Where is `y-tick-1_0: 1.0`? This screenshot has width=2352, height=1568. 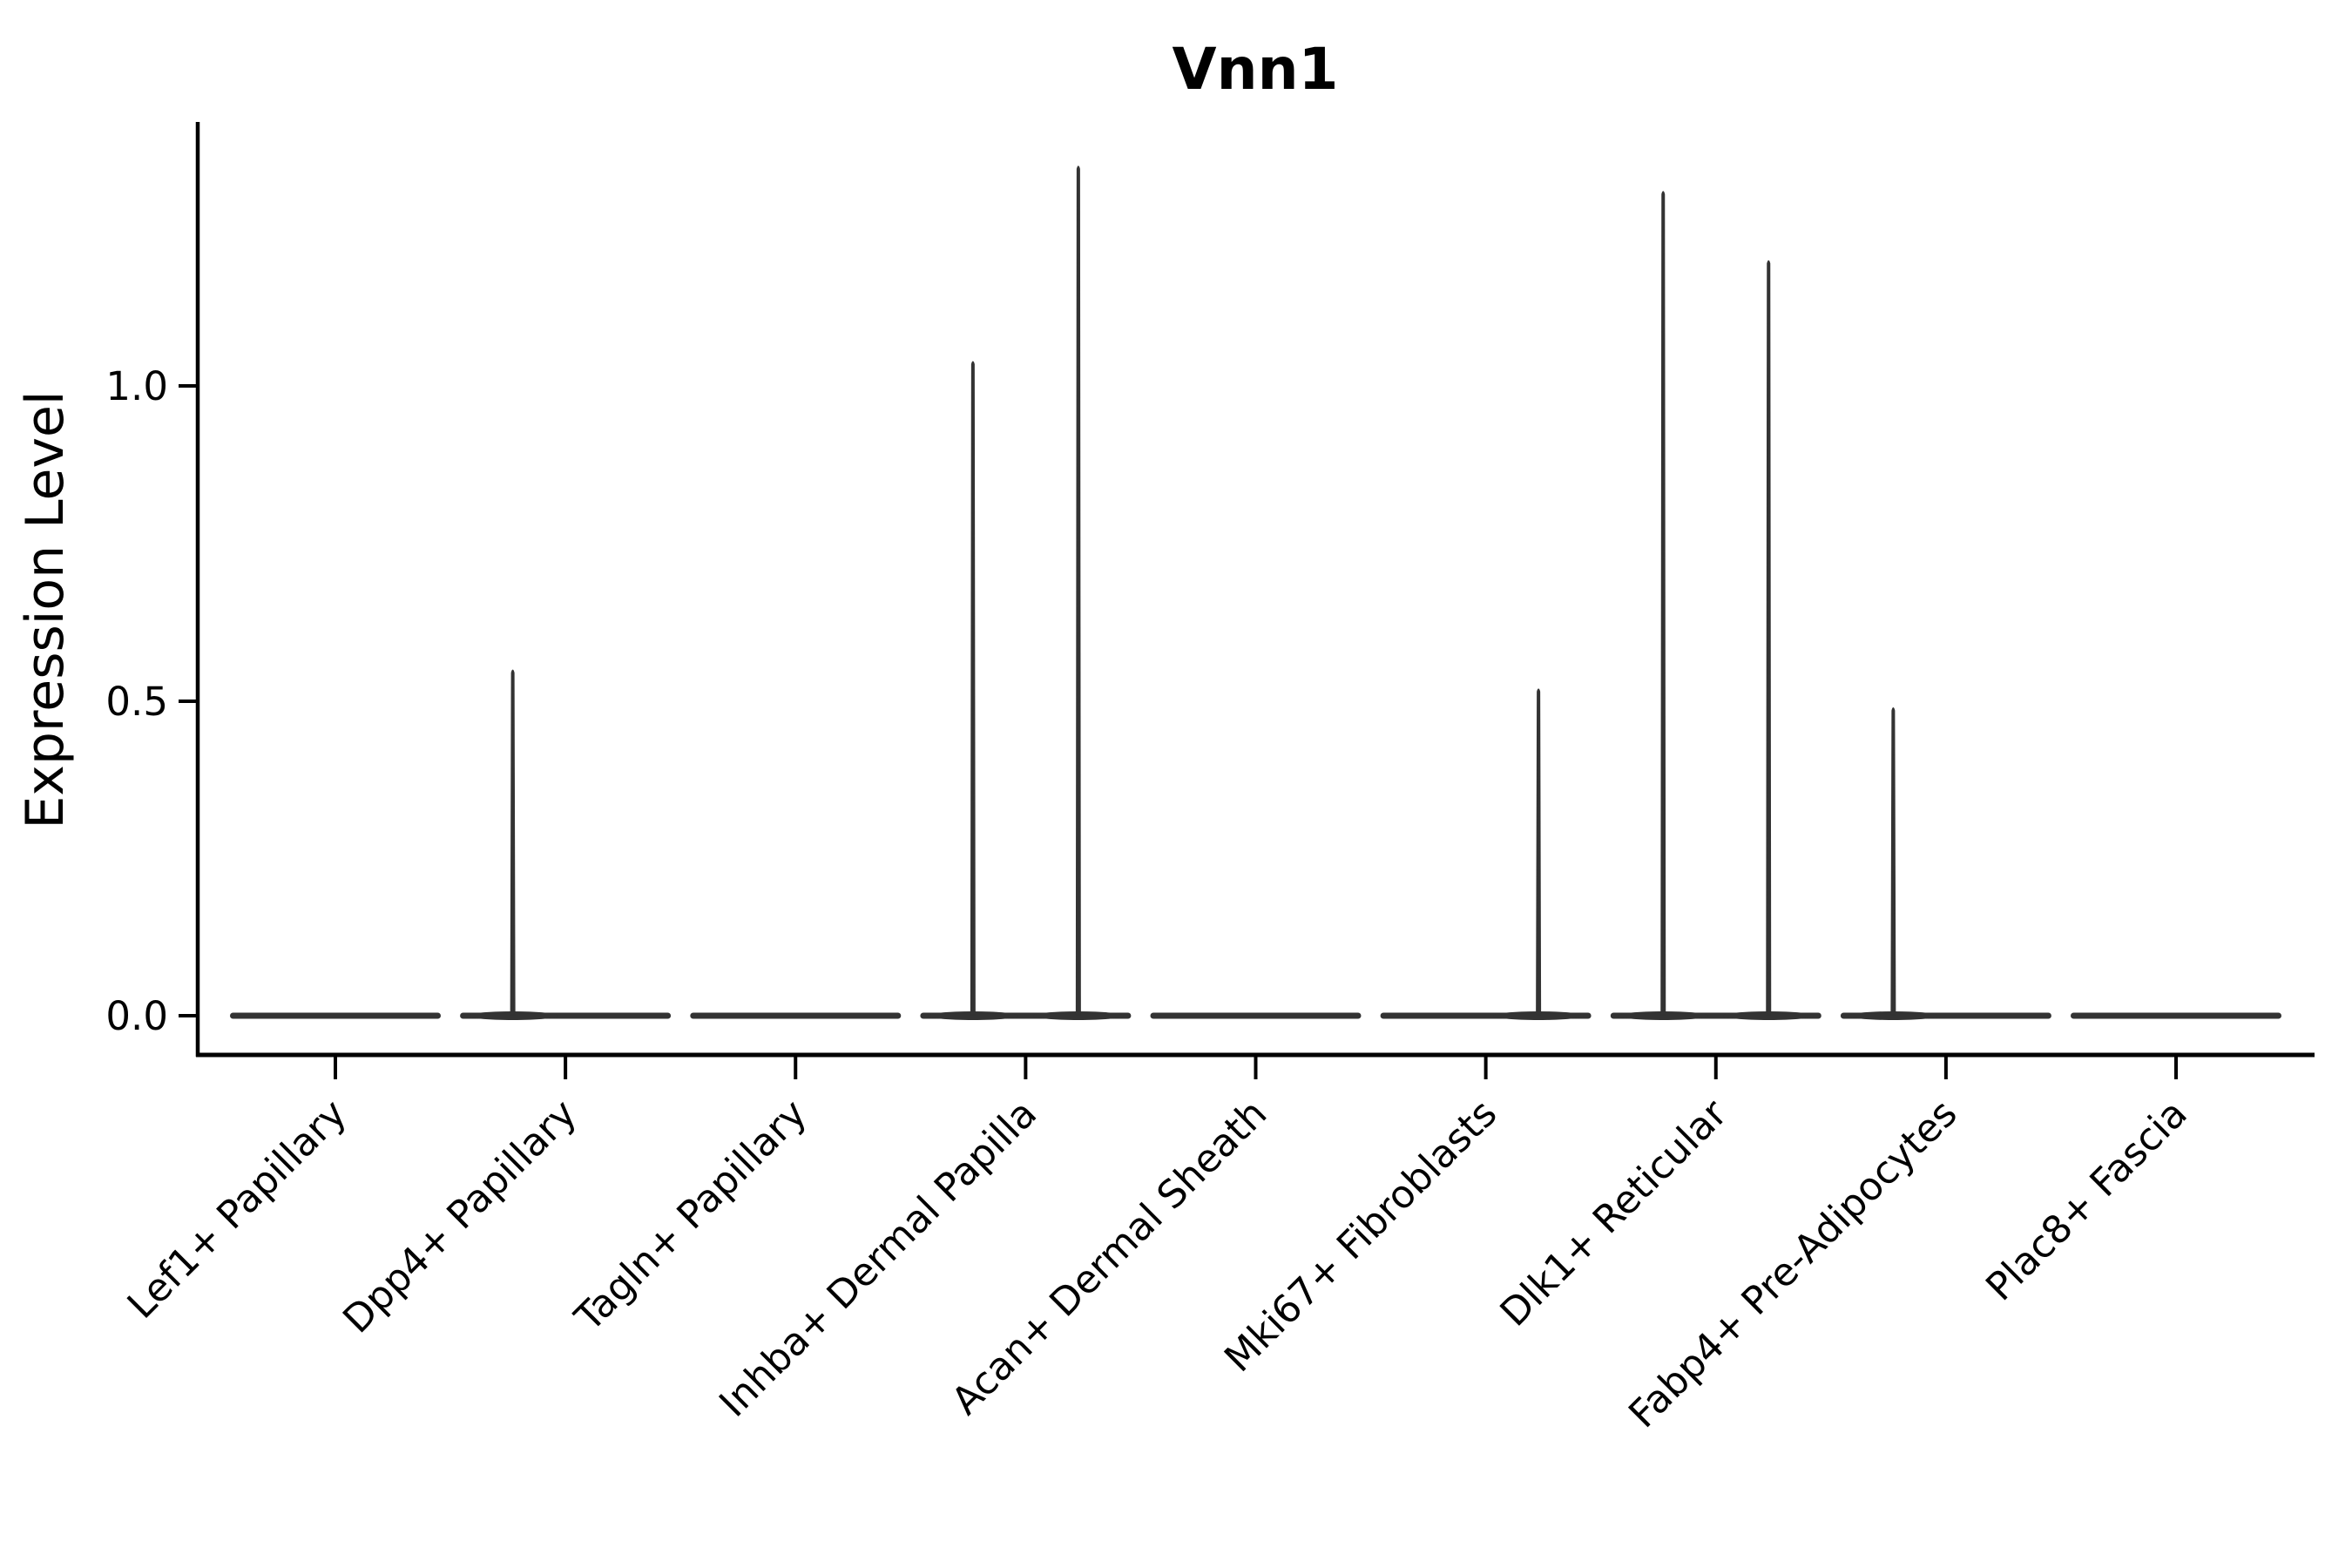 y-tick-1_0: 1.0 is located at coordinates (151, 386).